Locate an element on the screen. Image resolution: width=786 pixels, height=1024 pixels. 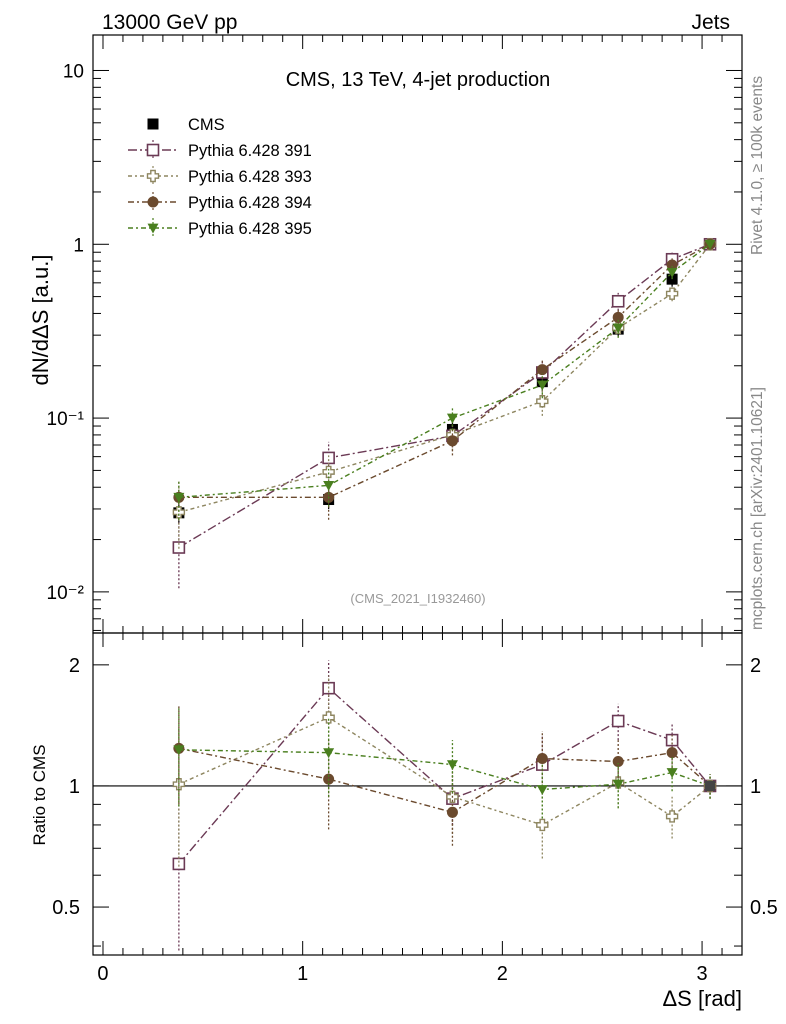
ratio-tick-label-right: 1 is located at coordinates (755, 787).